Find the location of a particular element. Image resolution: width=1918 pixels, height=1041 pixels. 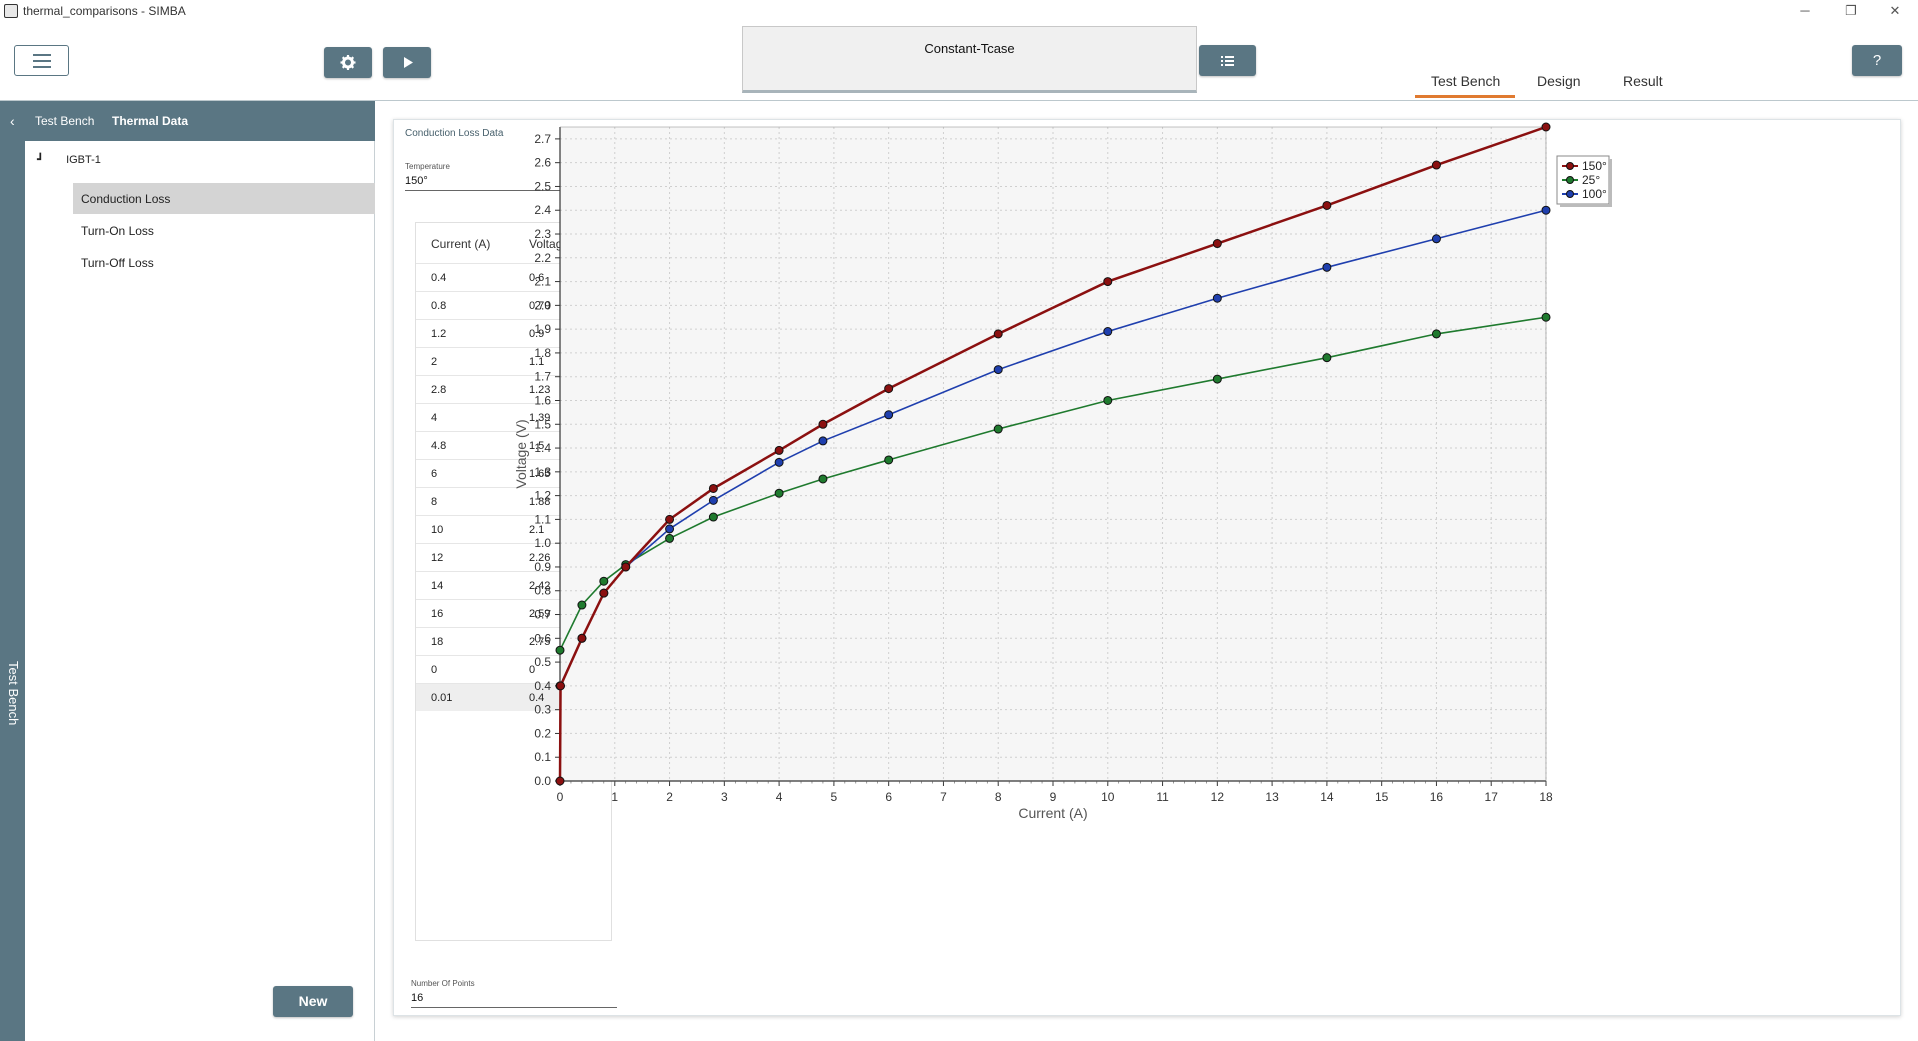

table-row: 14 2.42 is located at coordinates (513, 585).